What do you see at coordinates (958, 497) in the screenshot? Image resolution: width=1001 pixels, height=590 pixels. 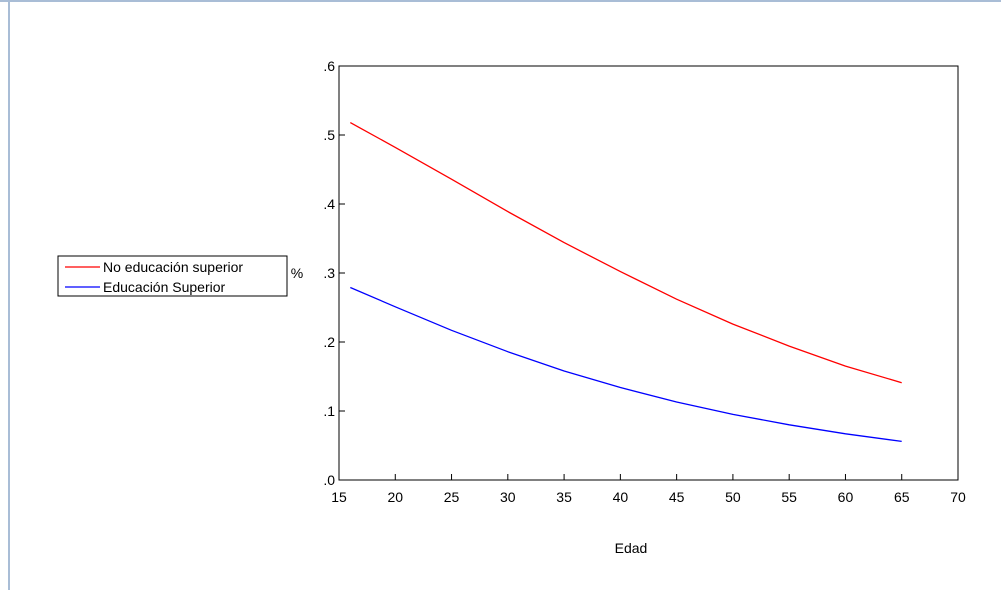 I see `x-tick-label: 70` at bounding box center [958, 497].